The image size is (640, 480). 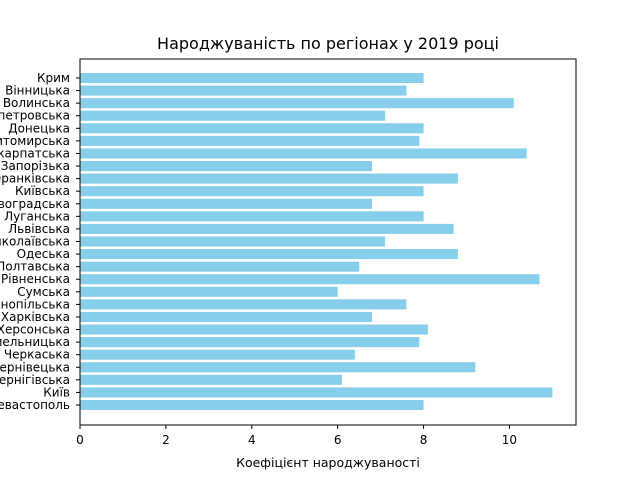 What do you see at coordinates (37, 216) in the screenshot?
I see `y-tick-label: Луганська` at bounding box center [37, 216].